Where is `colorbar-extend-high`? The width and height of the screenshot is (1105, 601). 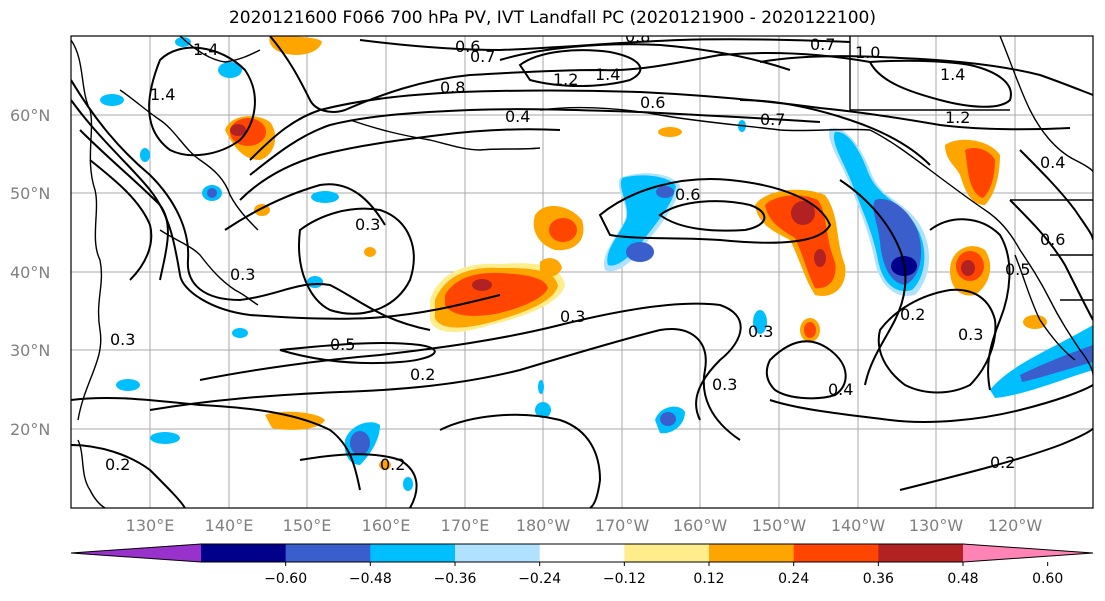 colorbar-extend-high is located at coordinates (1028, 553).